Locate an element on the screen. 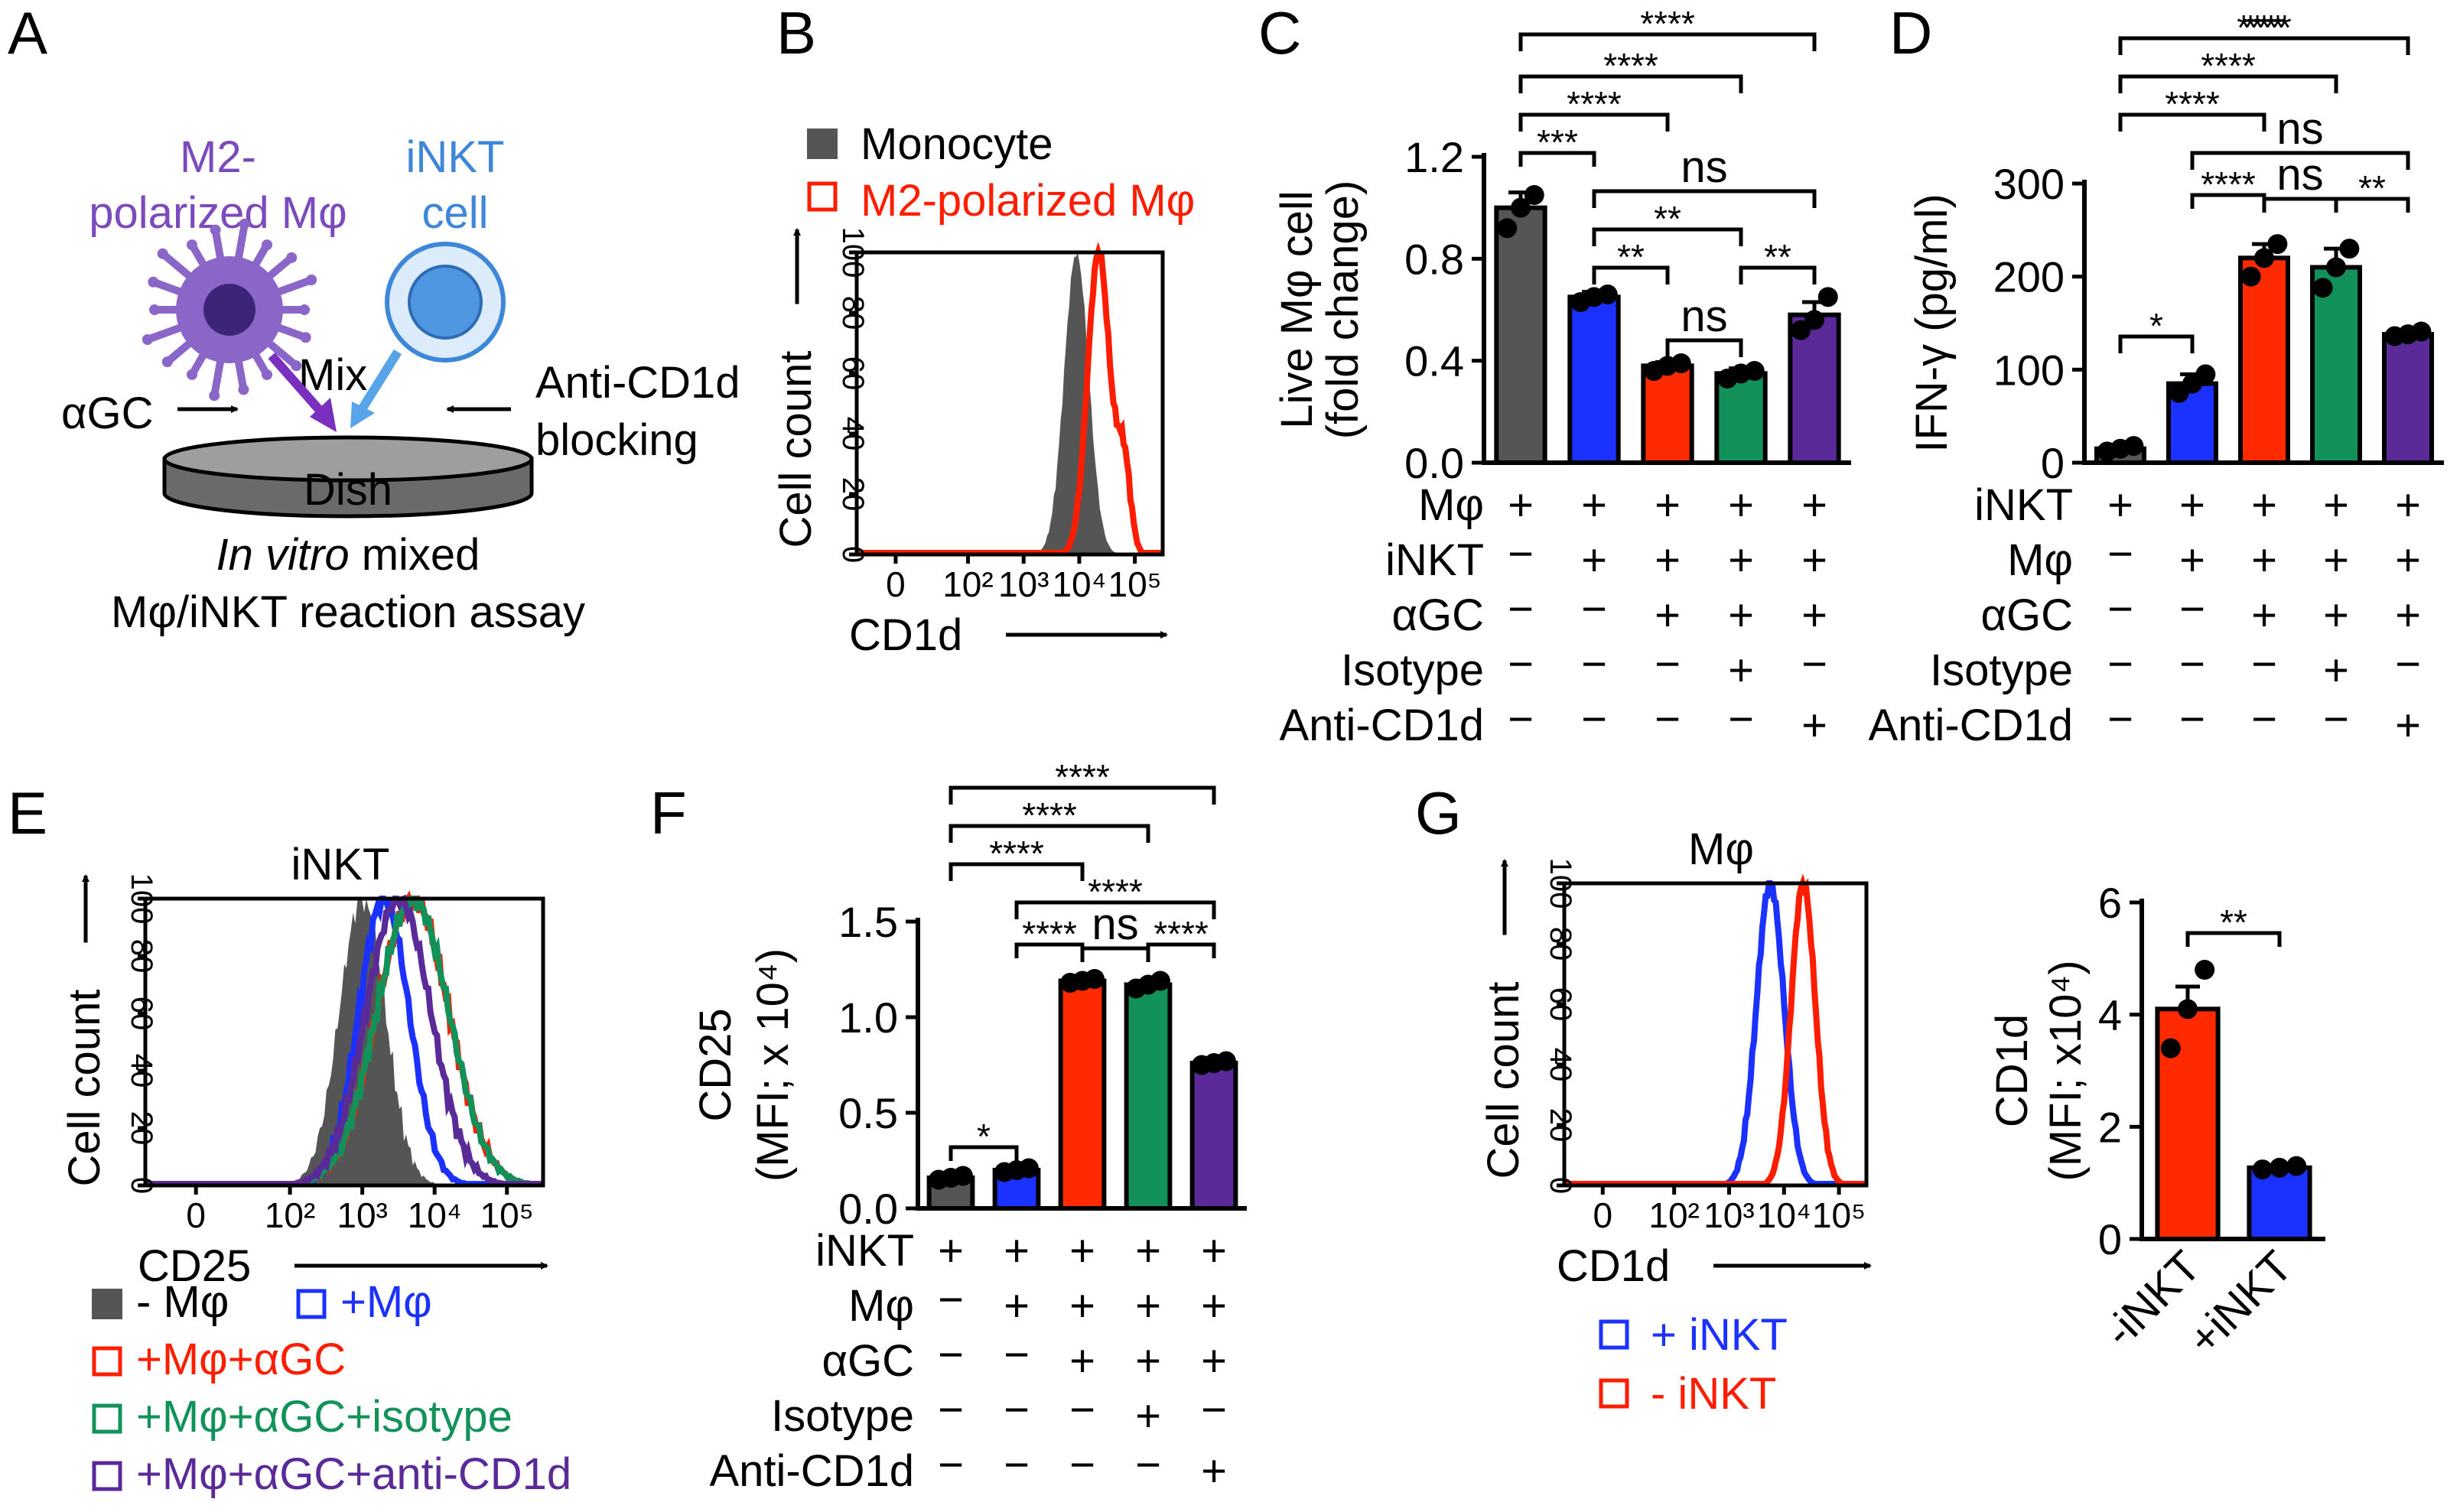 Image resolution: width=2460 pixels, height=1512 pixels. legend-plus-inkt: + iNKT is located at coordinates (1720, 1335).